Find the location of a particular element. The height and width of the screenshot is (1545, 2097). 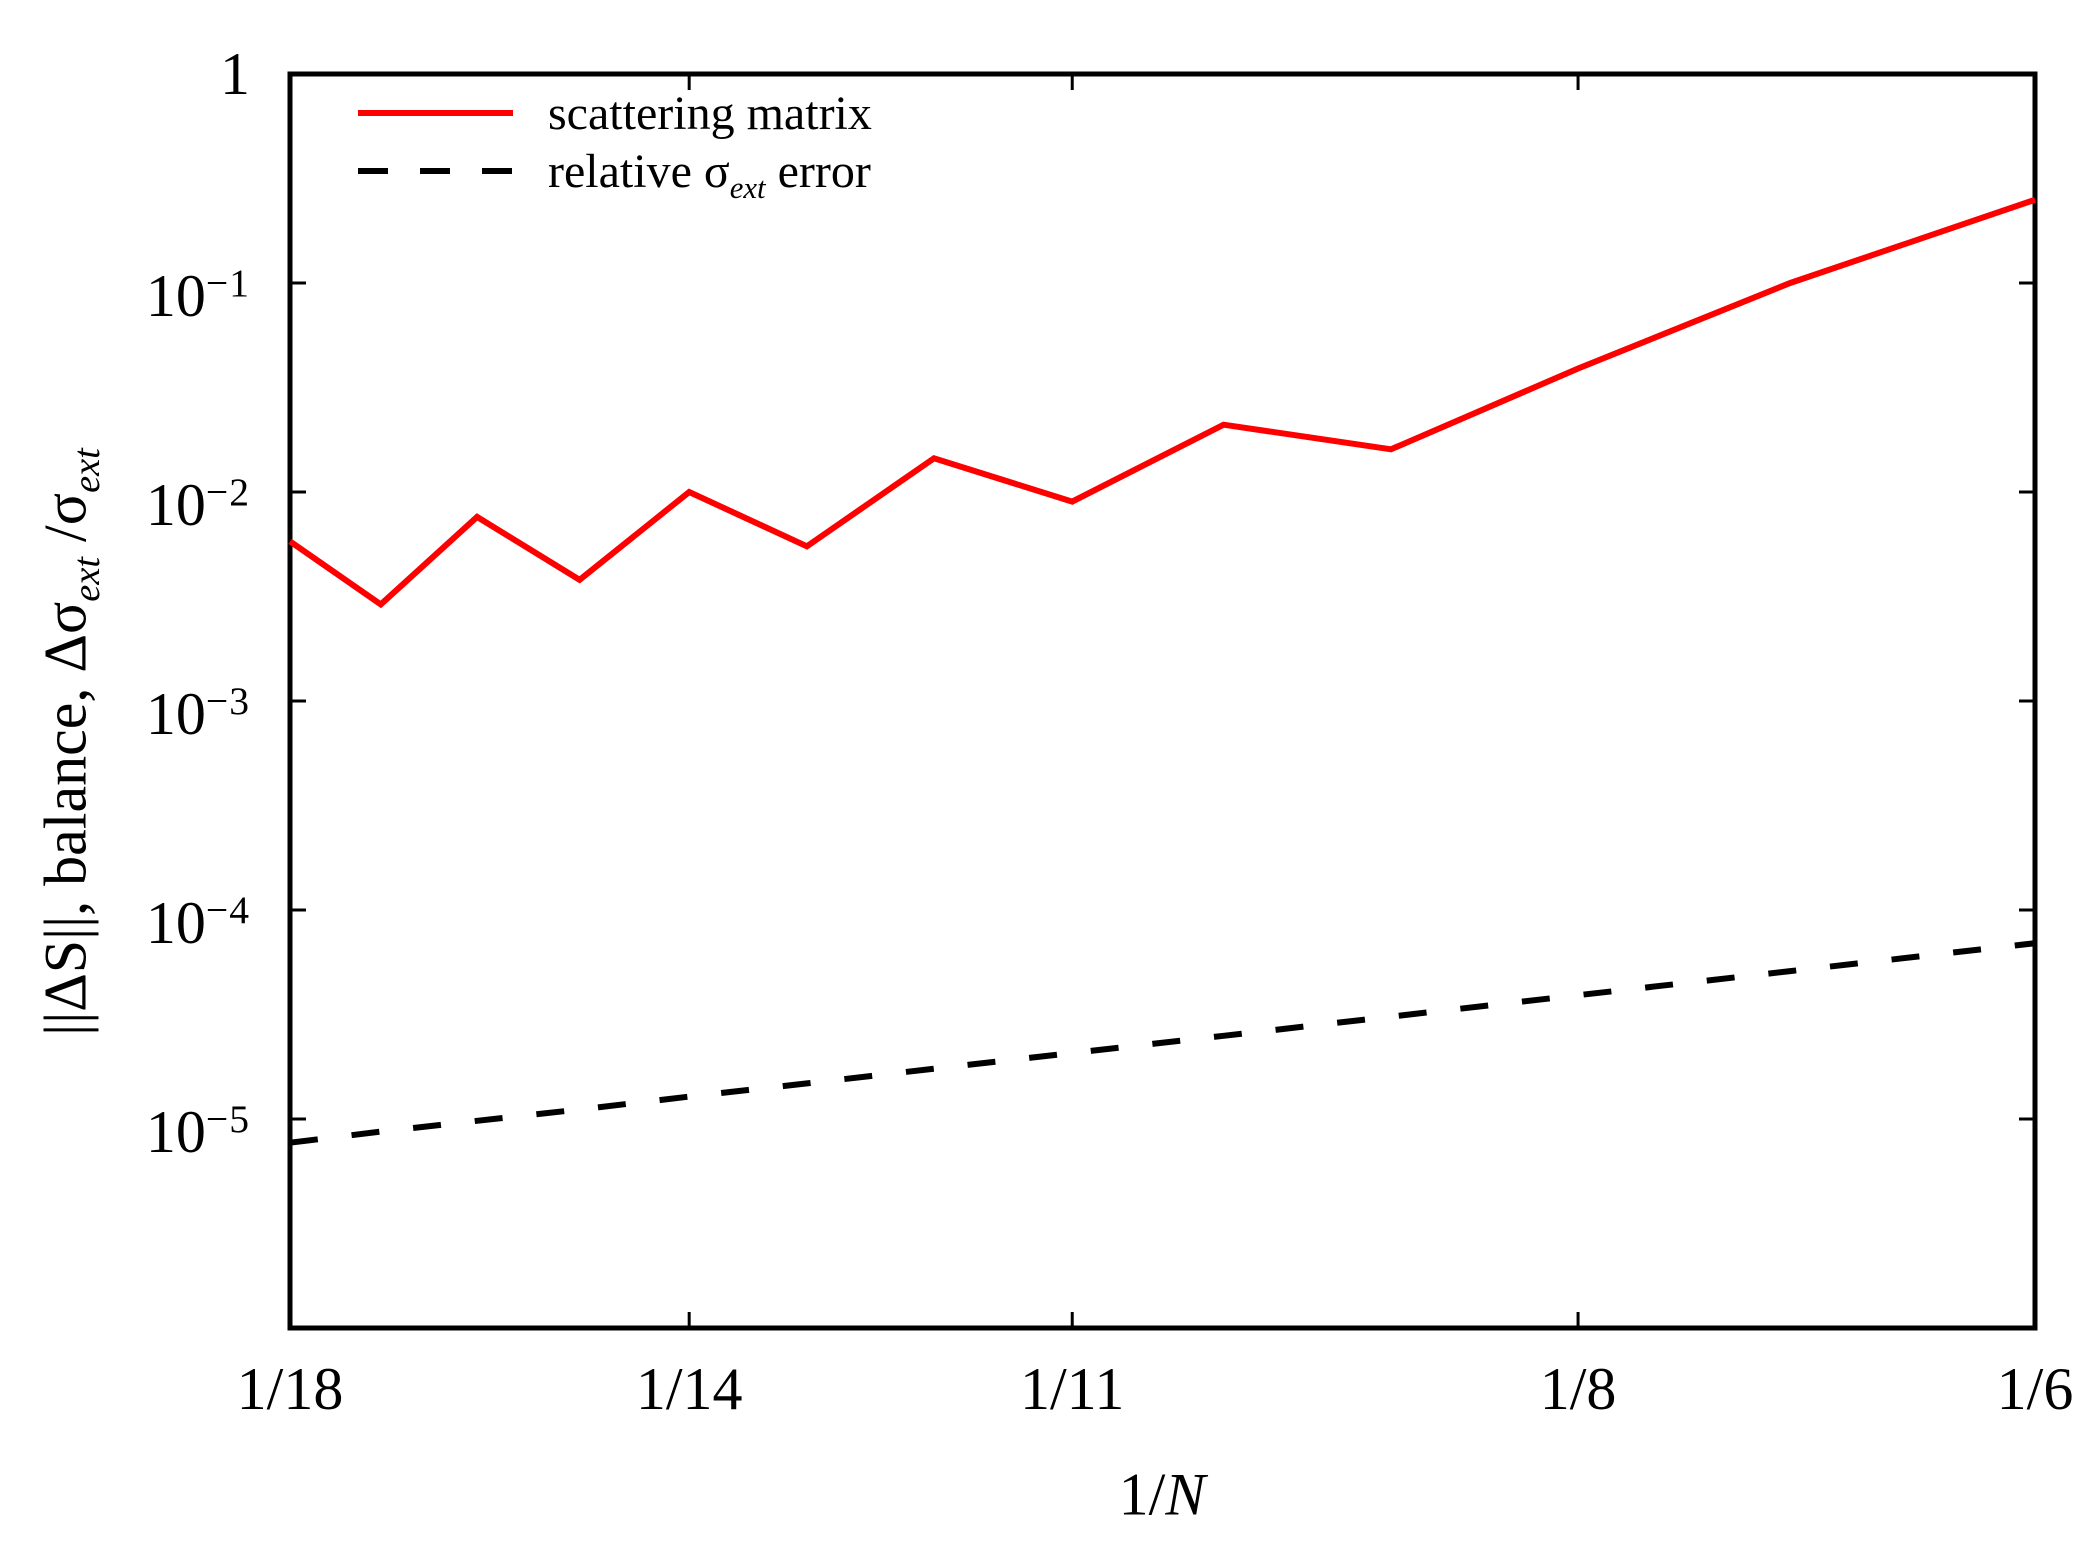

x-tick-label: 1/6 is located at coordinates (2035, 1389).